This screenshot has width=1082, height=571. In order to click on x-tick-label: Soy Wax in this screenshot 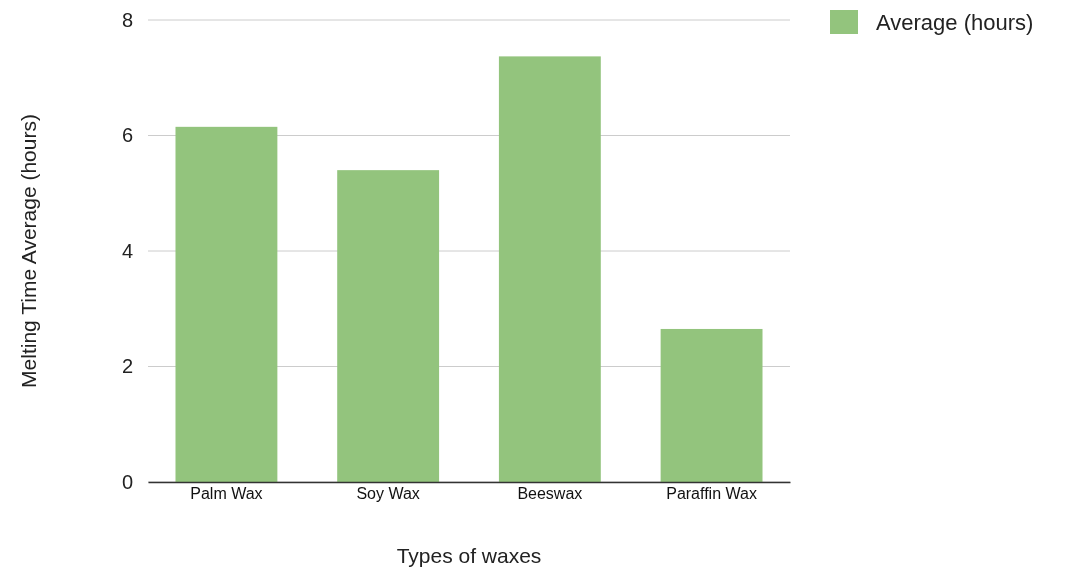, I will do `click(388, 494)`.